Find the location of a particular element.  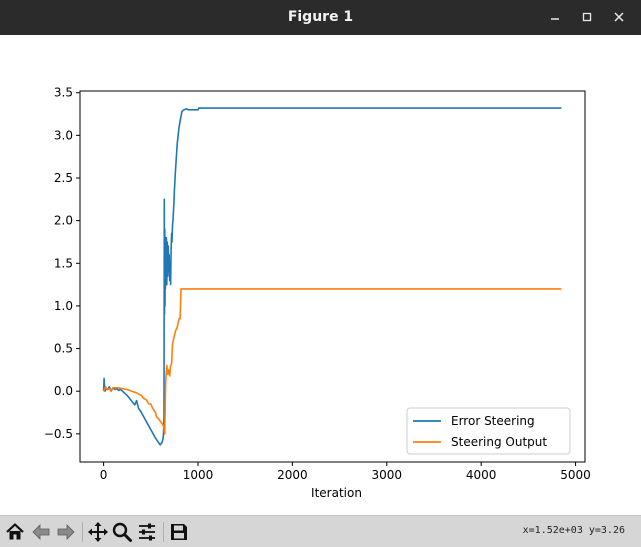

y-tick-label: 2.0 is located at coordinates (63, 221).